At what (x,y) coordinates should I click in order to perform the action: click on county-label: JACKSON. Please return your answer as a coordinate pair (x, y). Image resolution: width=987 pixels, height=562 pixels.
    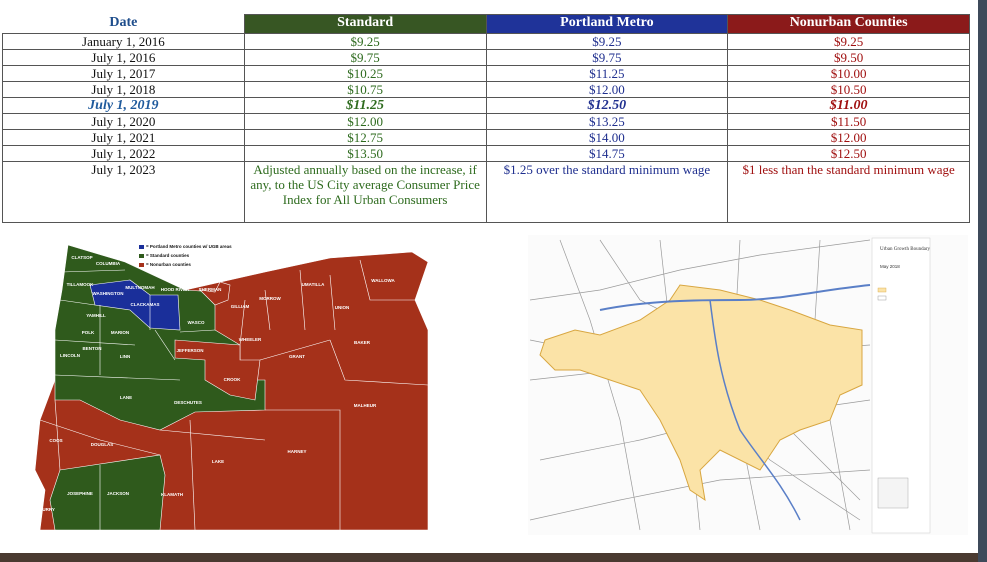
    Looking at the image, I should click on (118, 493).